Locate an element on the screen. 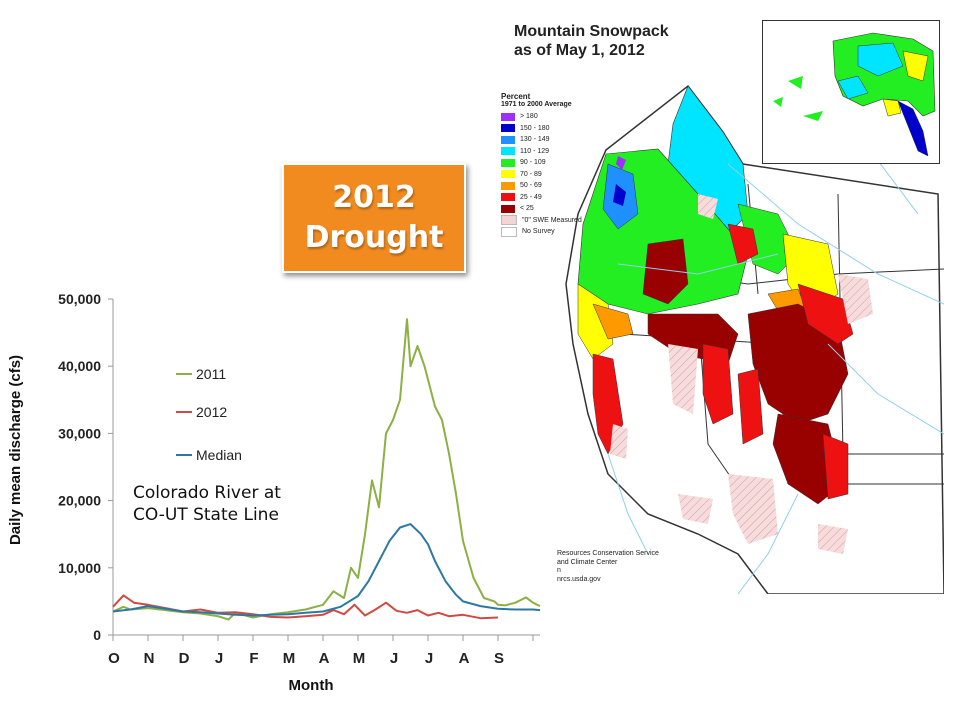 The width and height of the screenshot is (960, 720). badge-year: 2012 is located at coordinates (374, 197).